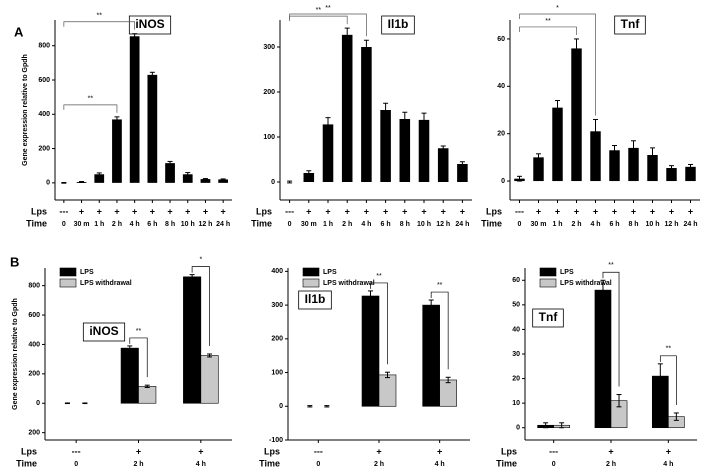 This screenshot has width=710, height=472. Describe the element at coordinates (330, 272) in the screenshot. I see `legend-label: LPS` at that location.